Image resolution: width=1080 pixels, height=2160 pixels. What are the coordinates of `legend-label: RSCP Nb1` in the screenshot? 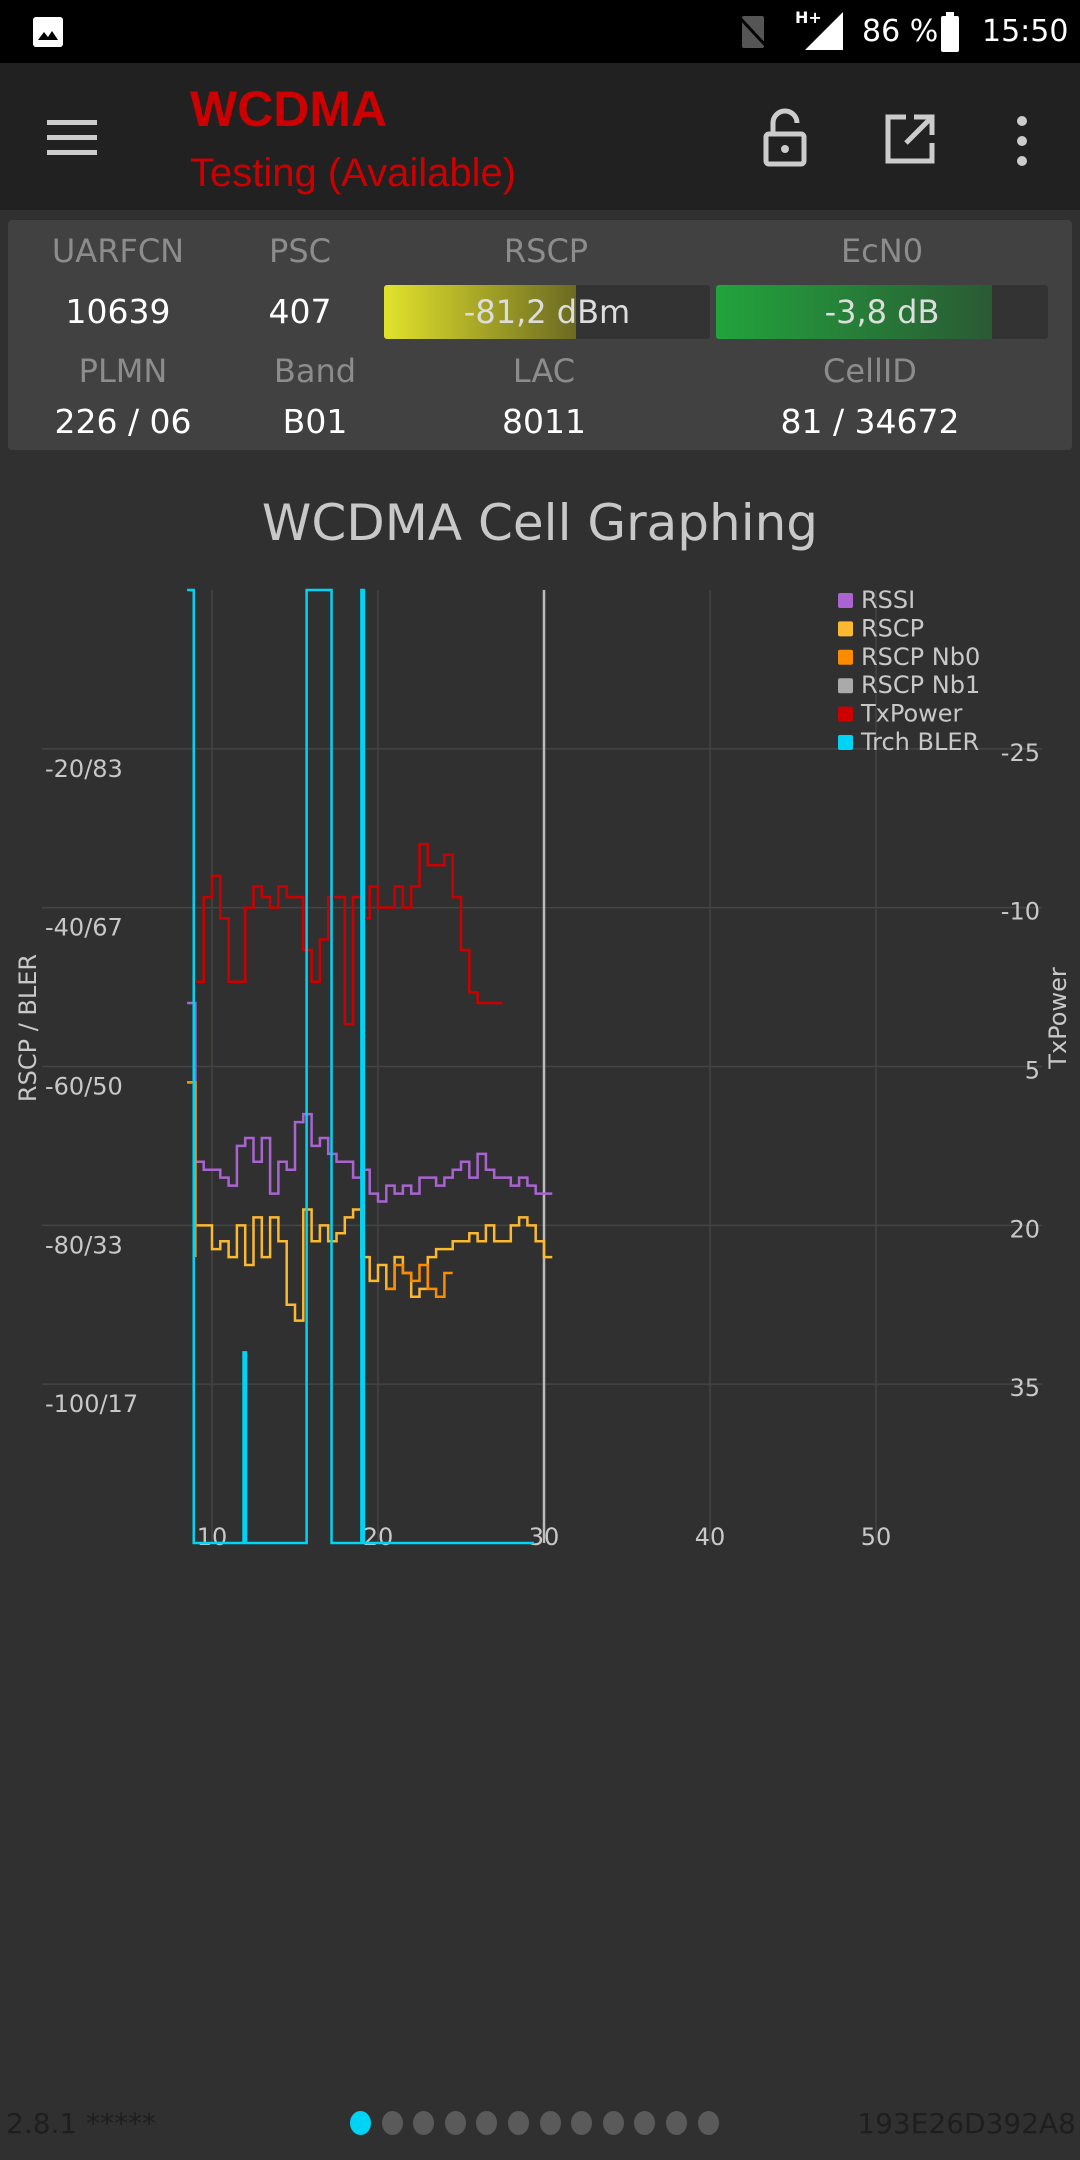 It's located at (920, 685).